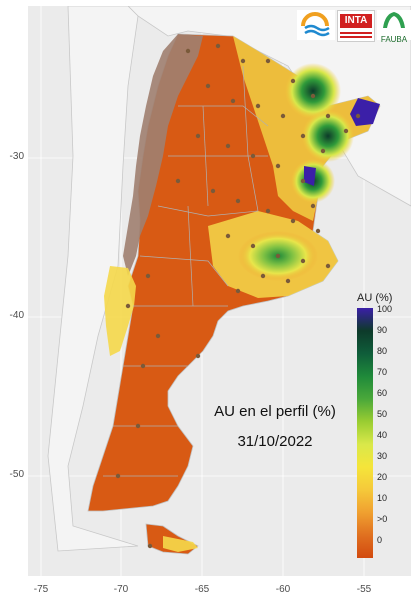 This screenshot has width=420, height=601. I want to click on legend-label: 80, so click(382, 351).